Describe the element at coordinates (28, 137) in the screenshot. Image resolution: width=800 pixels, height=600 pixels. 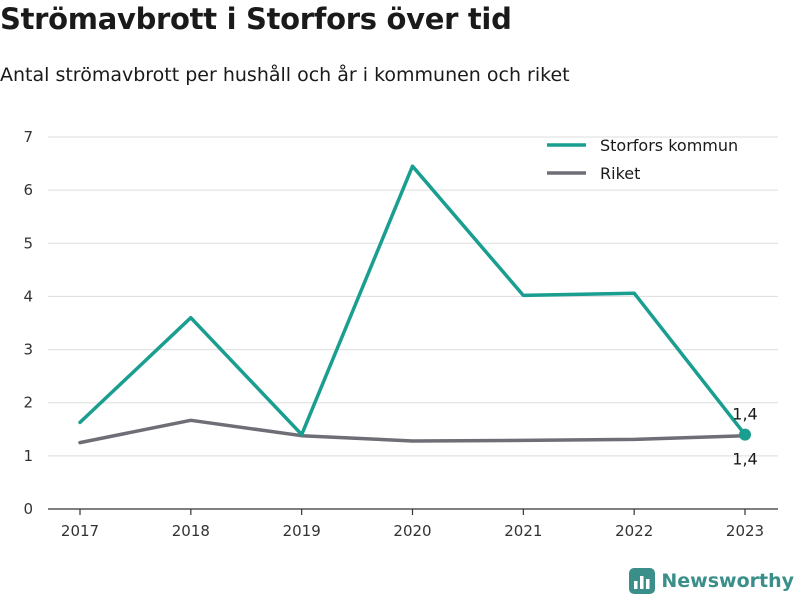
I see `y-tick-label: 7` at that location.